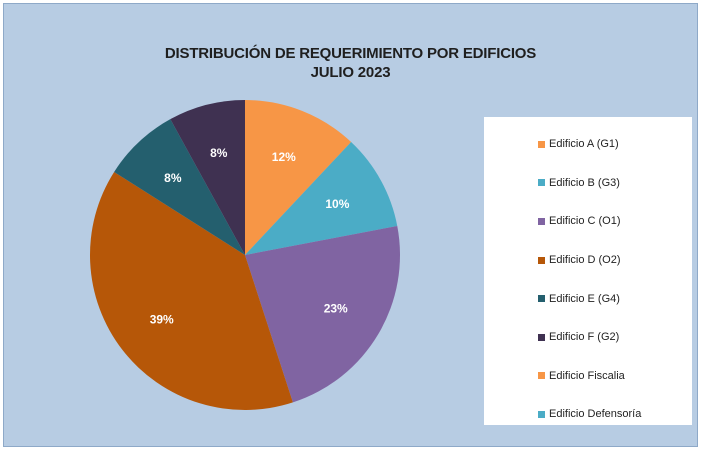 This screenshot has width=703, height=452. Describe the element at coordinates (284, 157) in the screenshot. I see `slice-label-edificio-a-g1: 12%` at that location.